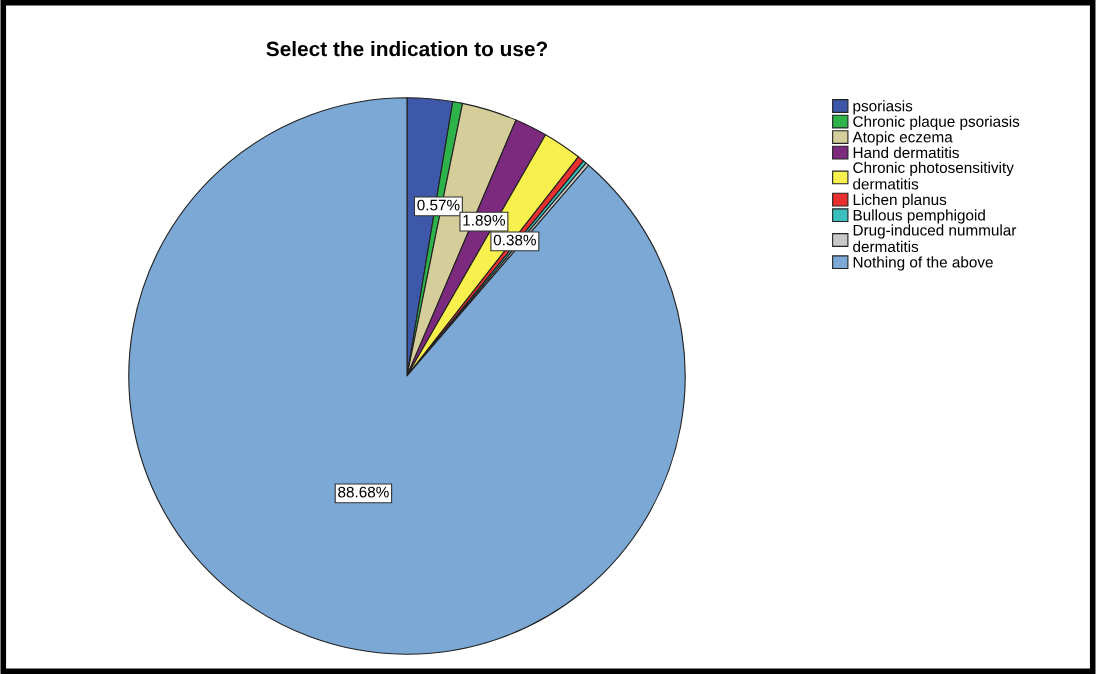 The image size is (1096, 674). I want to click on data-label: 0.57%, so click(438, 205).